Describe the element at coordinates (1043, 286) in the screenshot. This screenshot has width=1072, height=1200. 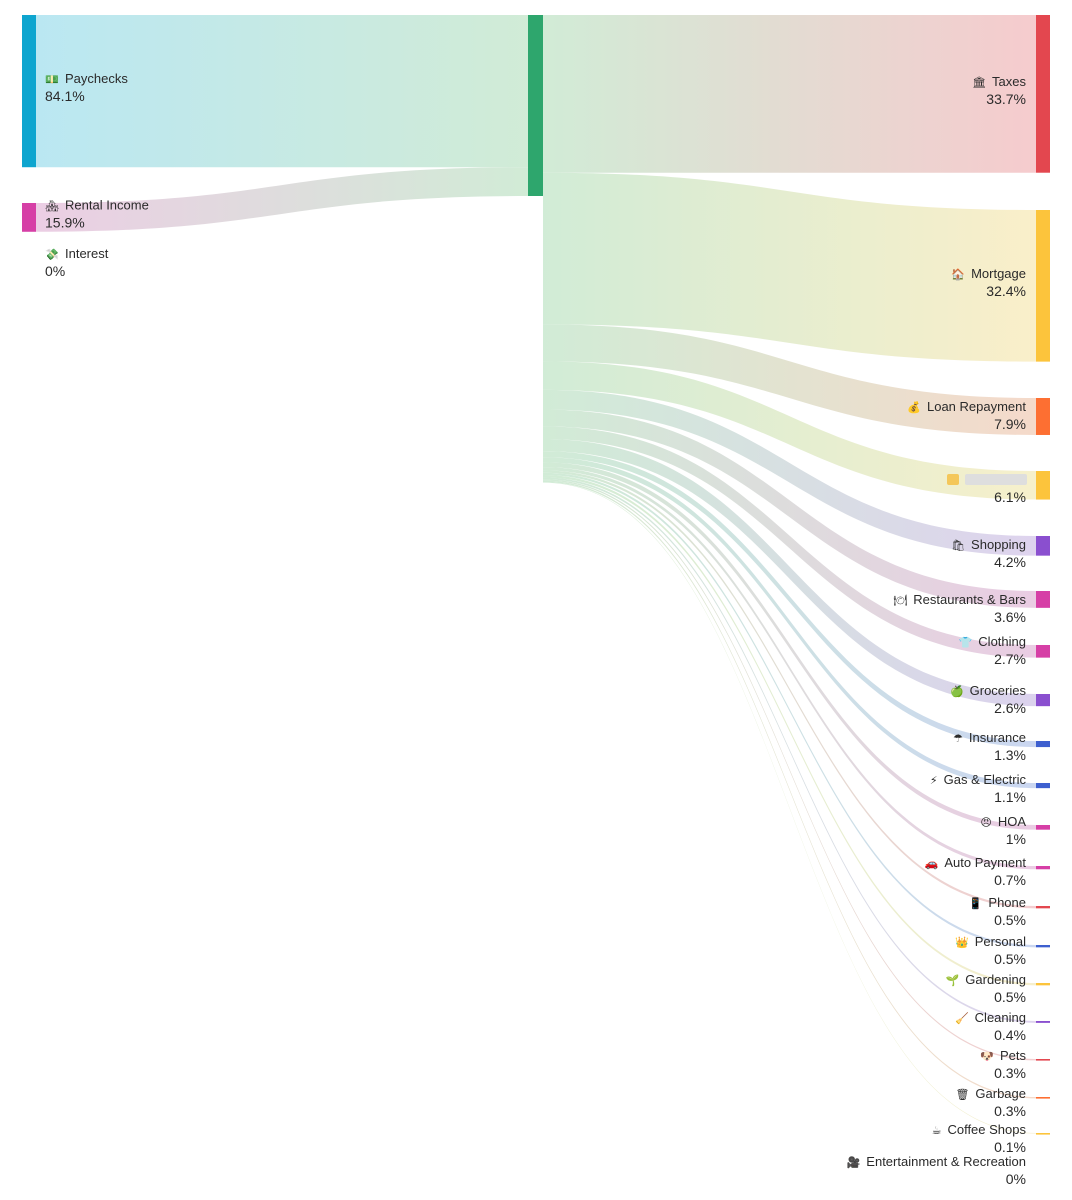
I see `node-mortgage` at that location.